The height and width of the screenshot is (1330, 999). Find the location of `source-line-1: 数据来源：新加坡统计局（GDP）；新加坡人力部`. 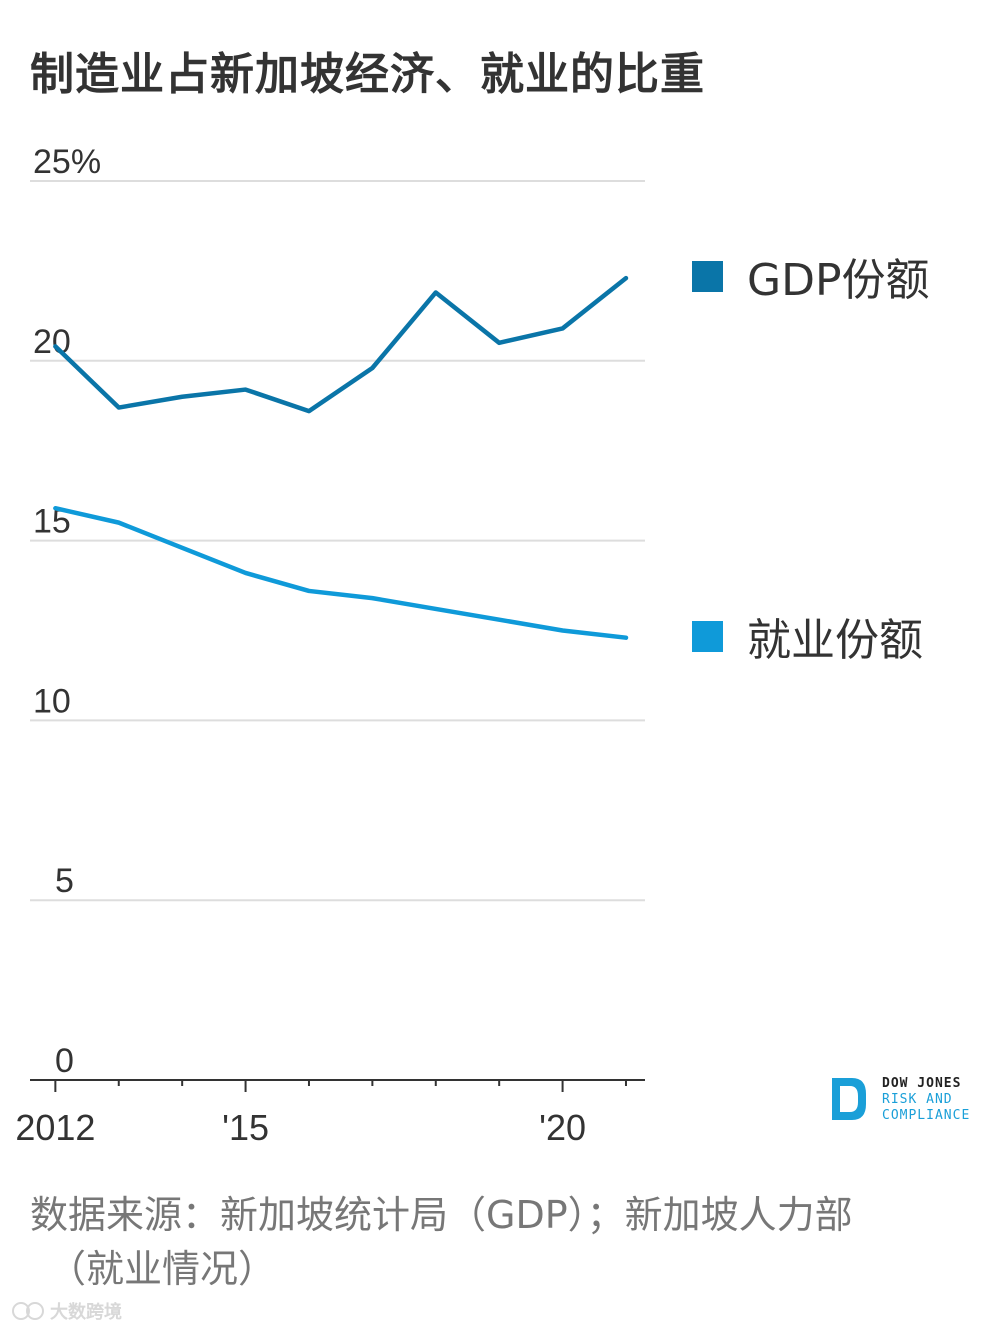

source-line-1: 数据来源：新加坡统计局（GDP）；新加坡人力部 is located at coordinates (441, 1215).